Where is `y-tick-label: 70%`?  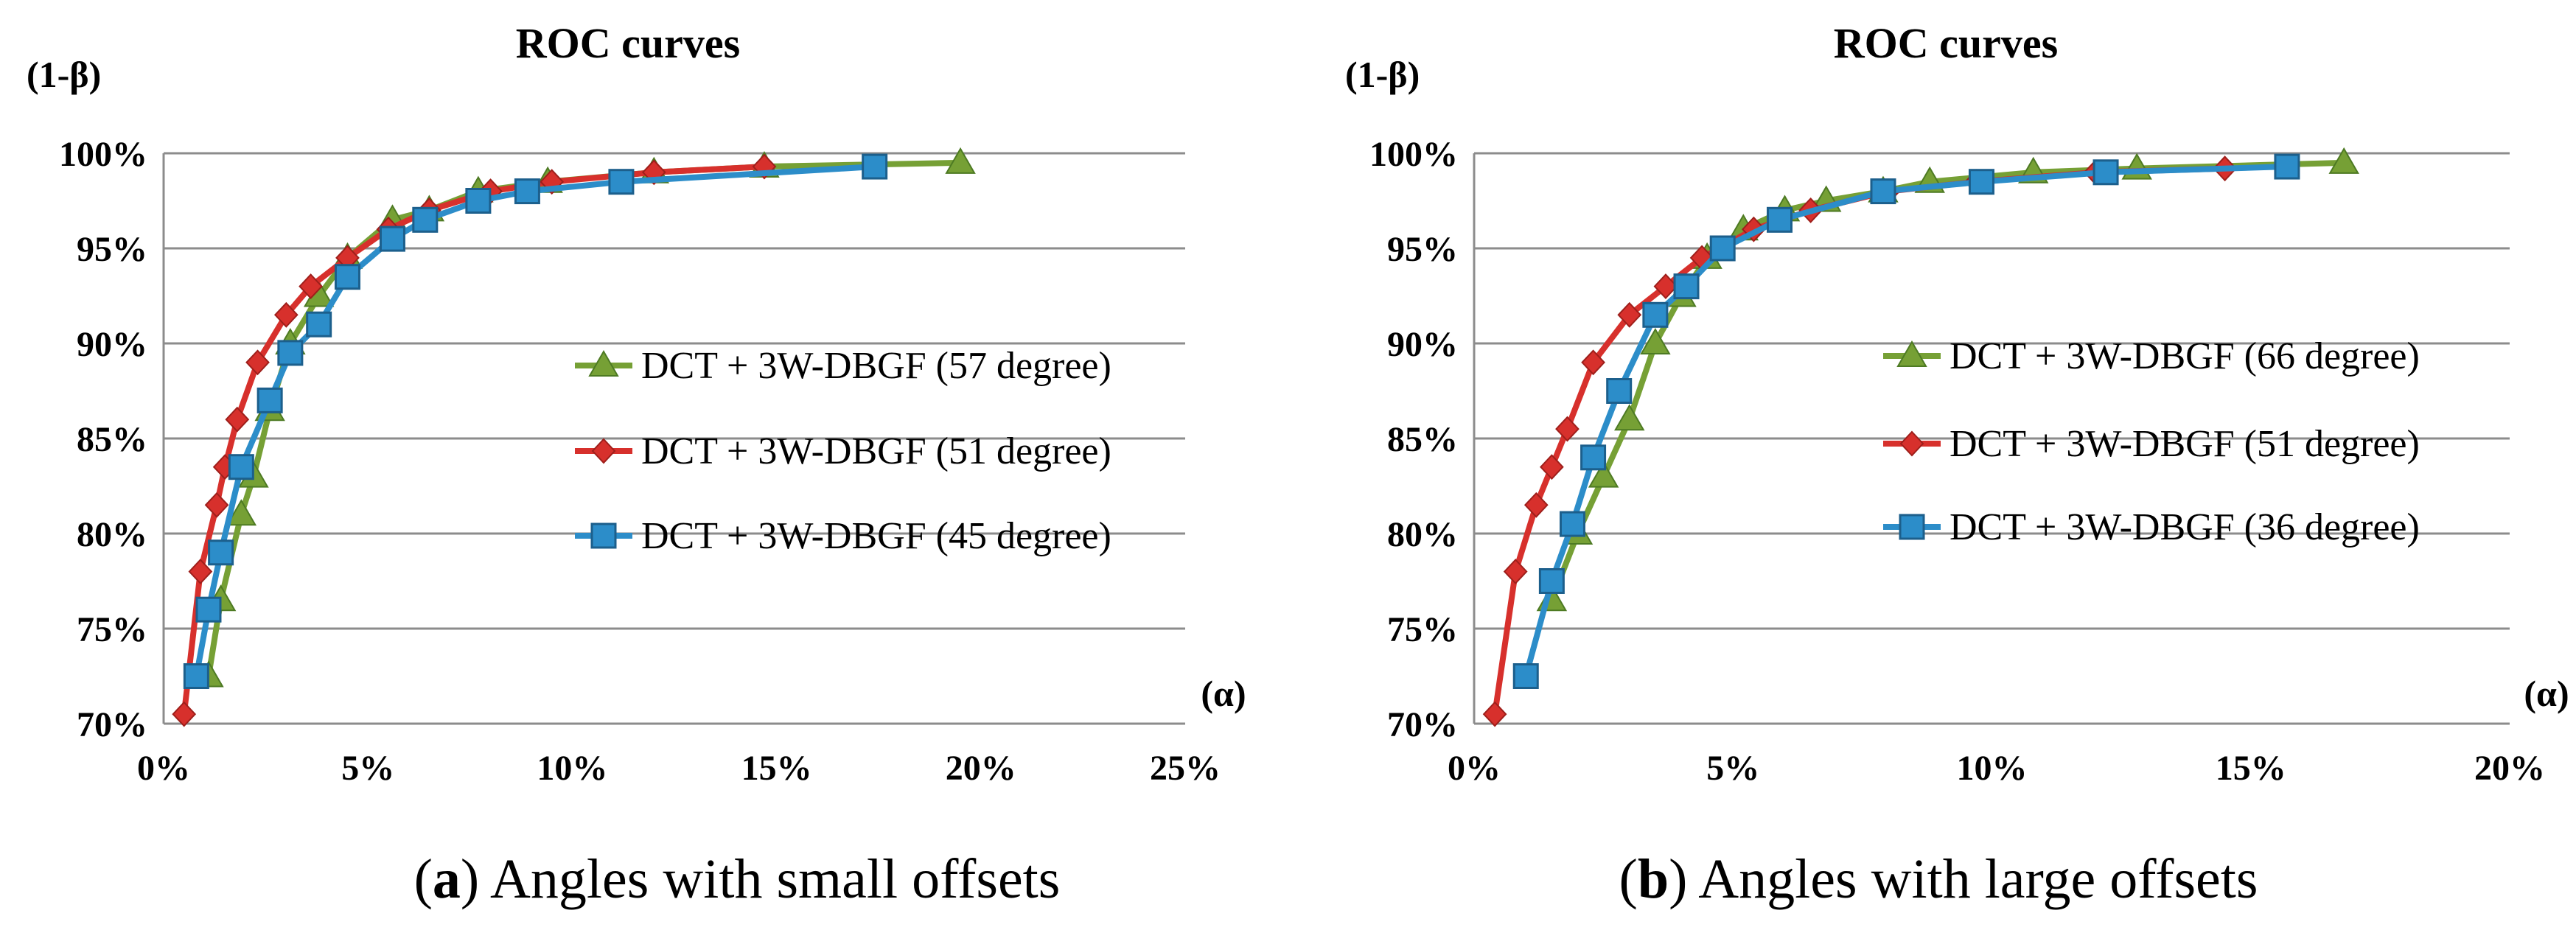
y-tick-label: 70% is located at coordinates (112, 724).